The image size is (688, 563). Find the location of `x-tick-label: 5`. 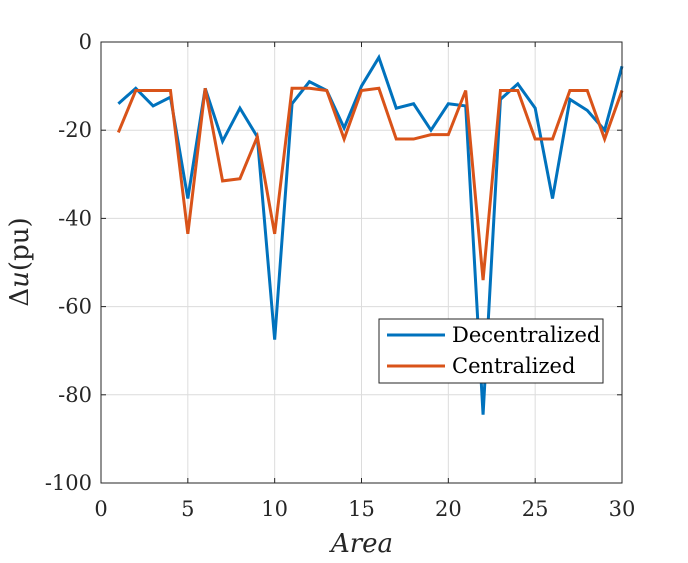

x-tick-label: 5 is located at coordinates (187, 509).